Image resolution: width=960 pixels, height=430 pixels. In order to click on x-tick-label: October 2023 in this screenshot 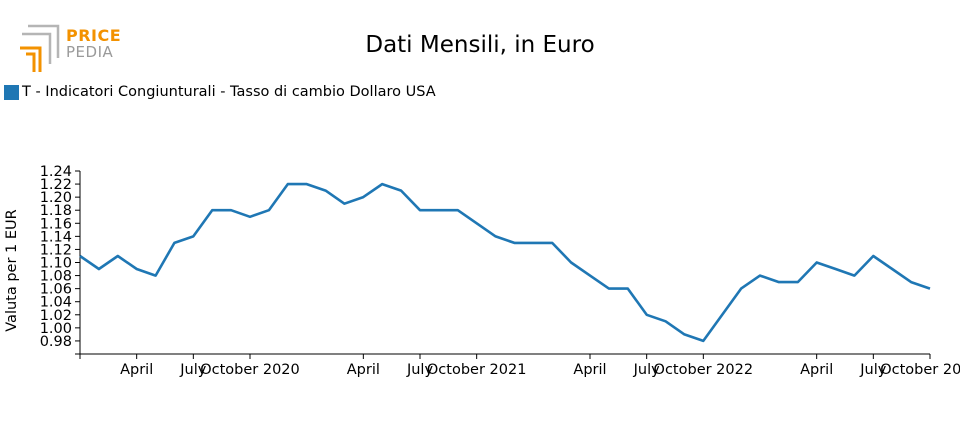, I will do `click(920, 370)`.